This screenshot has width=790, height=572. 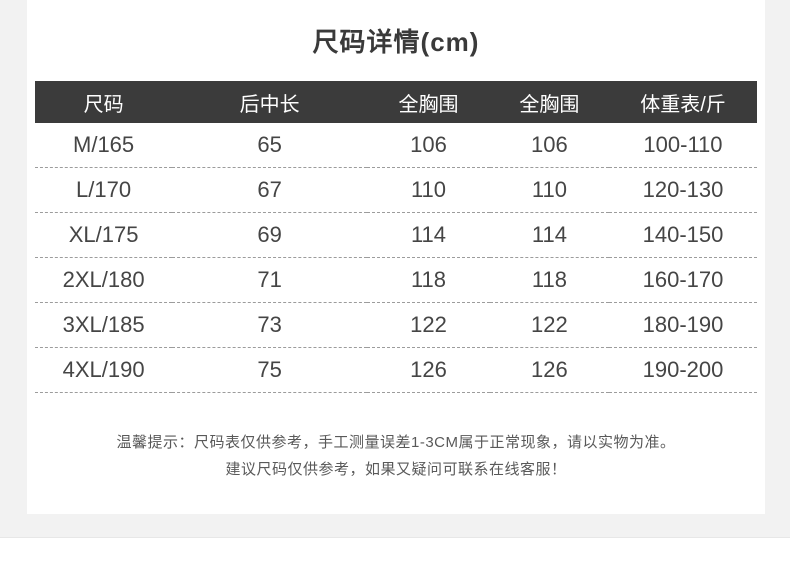 I want to click on bottom-strip, so click(x=395, y=555).